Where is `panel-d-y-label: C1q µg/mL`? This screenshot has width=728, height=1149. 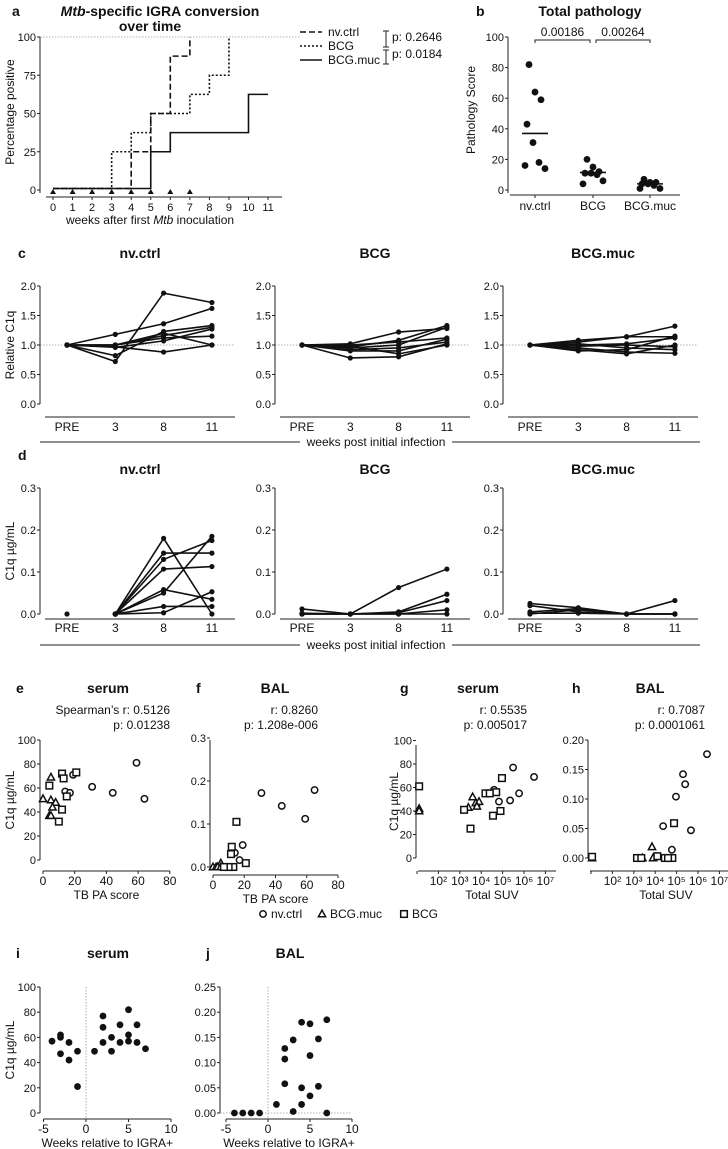
panel-d-y-label: C1q µg/mL is located at coordinates (10, 550).